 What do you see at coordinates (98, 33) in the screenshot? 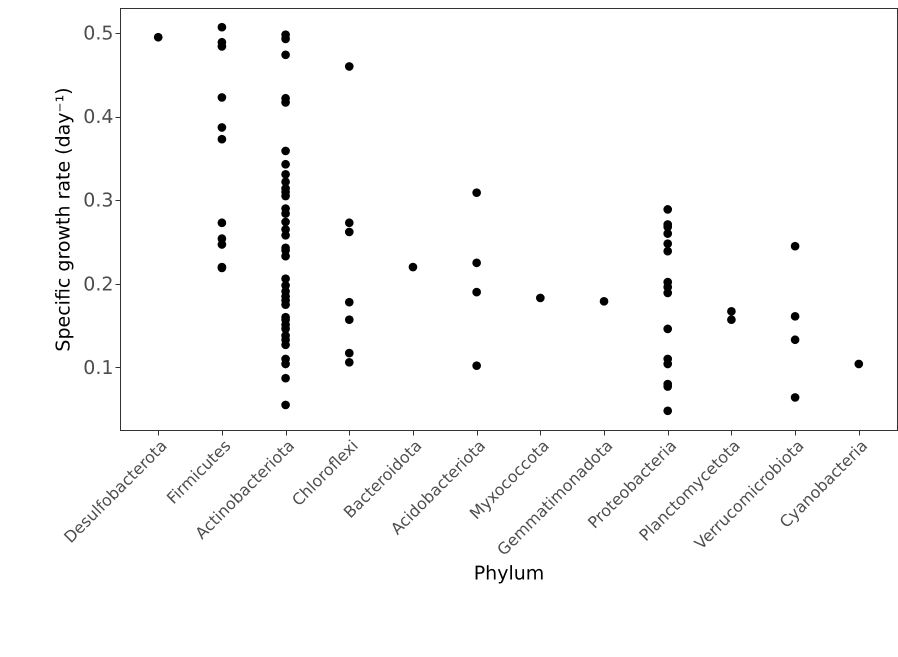
I see `y-tick-label: 0.5` at bounding box center [98, 33].